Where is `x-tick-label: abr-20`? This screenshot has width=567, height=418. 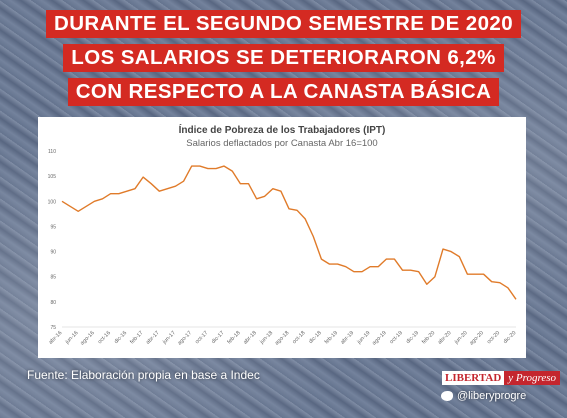
x-tick-label: abr-20 is located at coordinates (444, 337).